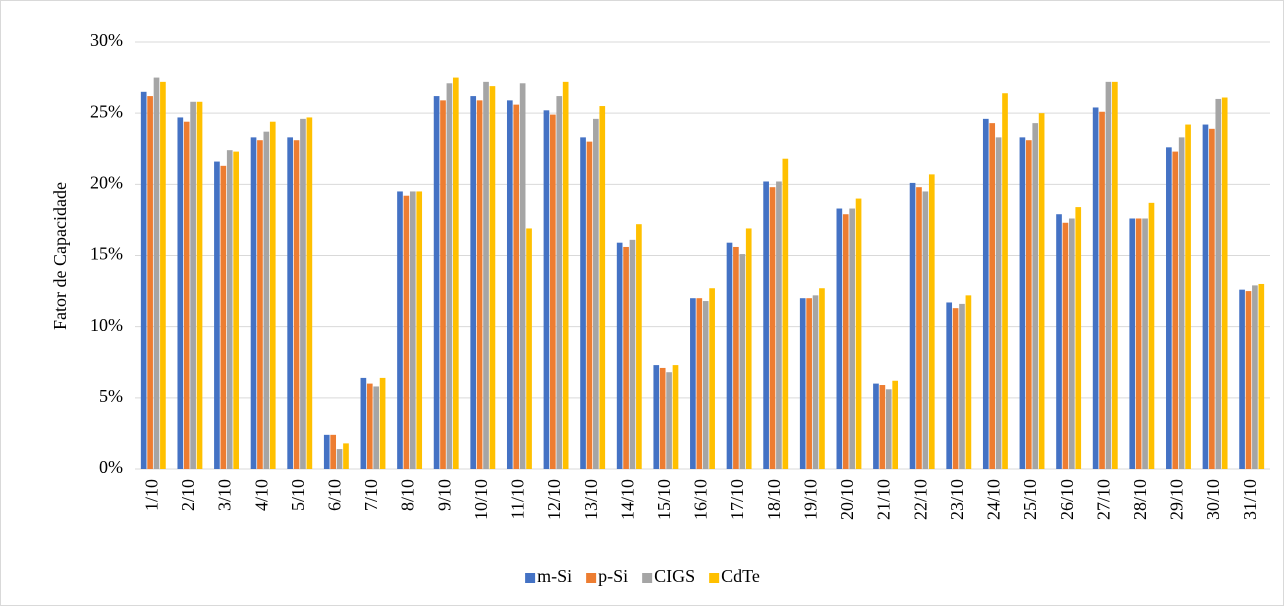 The width and height of the screenshot is (1284, 606). What do you see at coordinates (884, 499) in the screenshot?
I see `x-tick-label: 21/10` at bounding box center [884, 499].